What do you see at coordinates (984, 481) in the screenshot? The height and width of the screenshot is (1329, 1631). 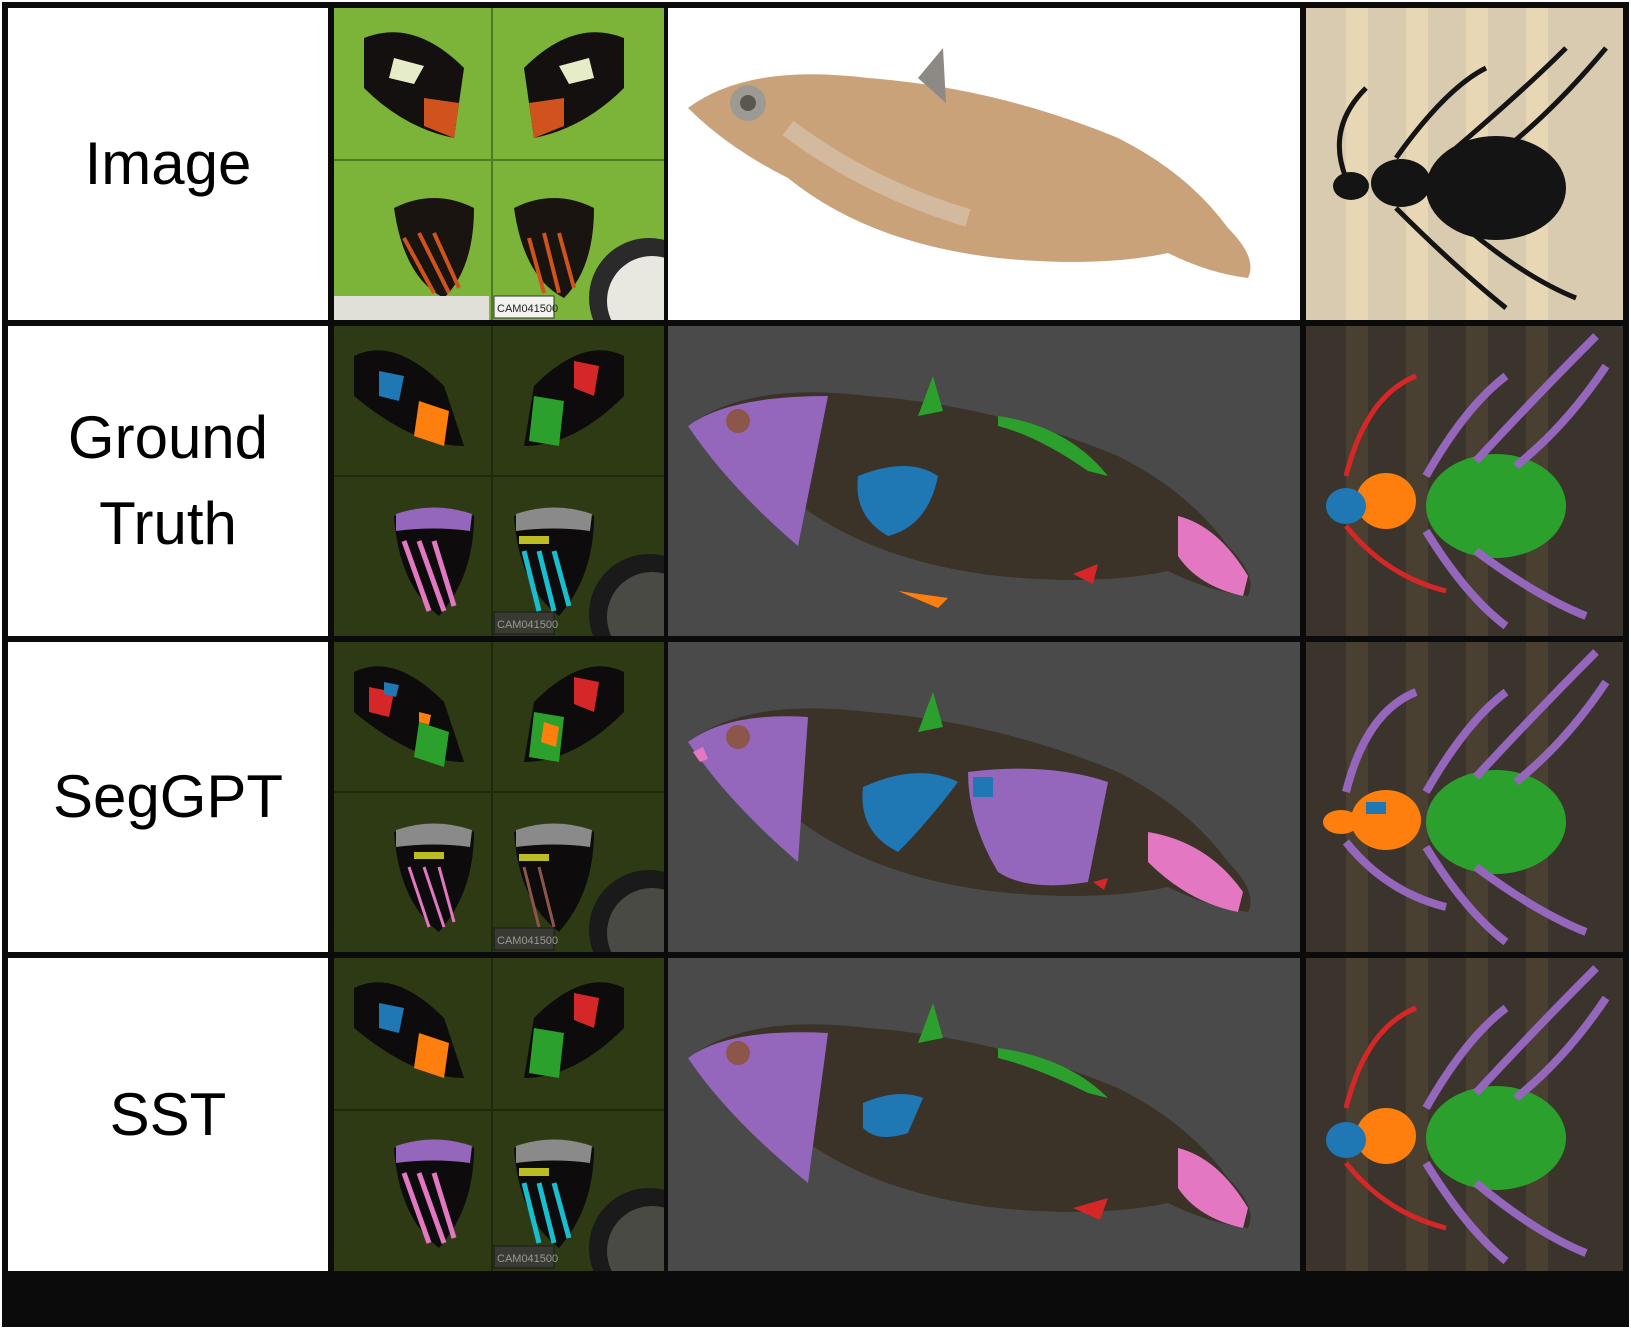 I see `fish-ground-truth` at bounding box center [984, 481].